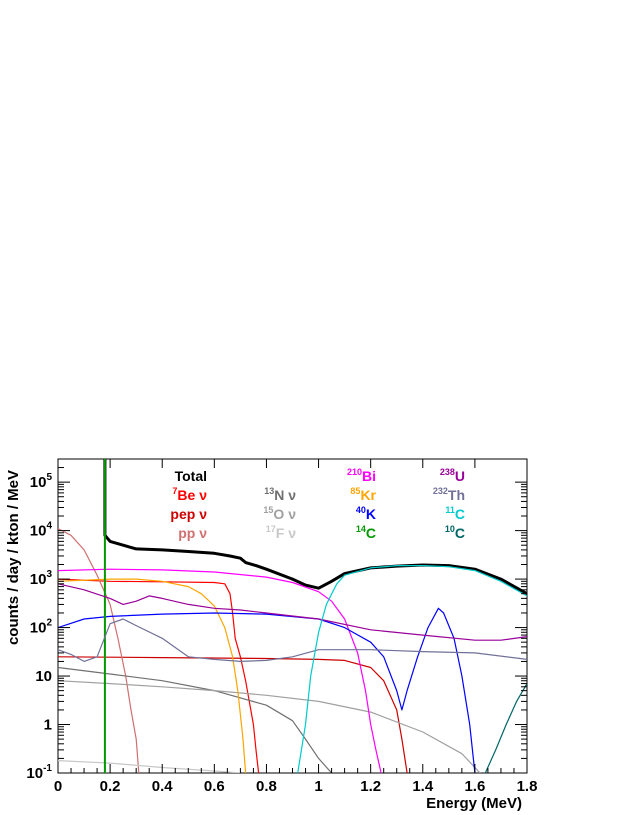 The image size is (630, 815). Describe the element at coordinates (192, 533) in the screenshot. I see `legend-entry-pp: pp ν` at that location.